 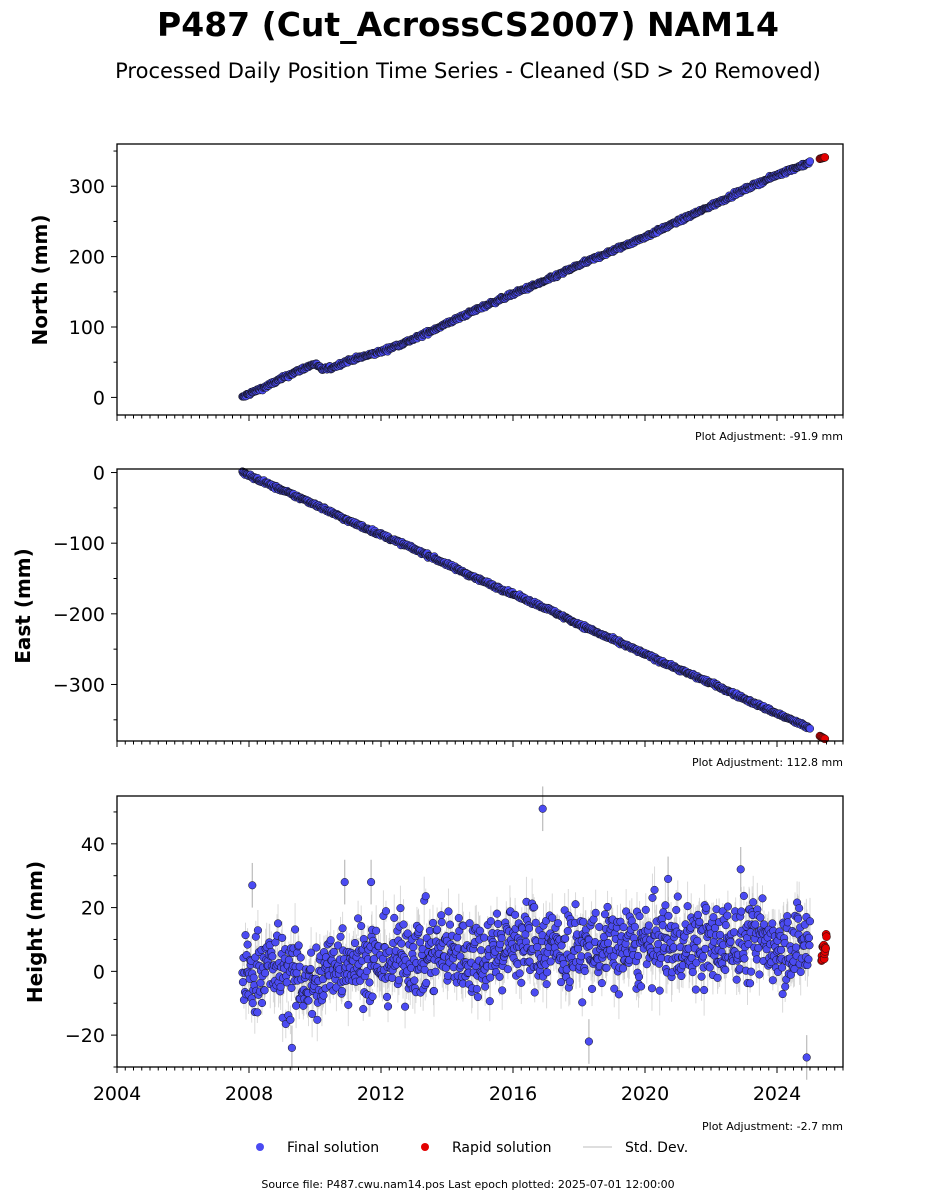 What do you see at coordinates (99, 398) in the screenshot?
I see `north-ytick-label: 0` at bounding box center [99, 398].